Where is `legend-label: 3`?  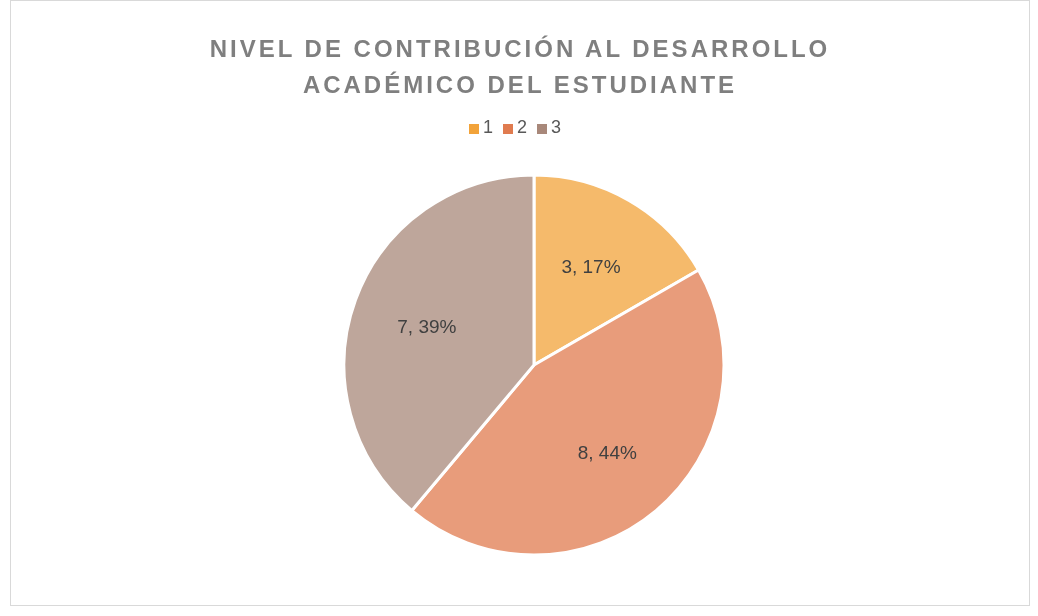 legend-label: 3 is located at coordinates (556, 127).